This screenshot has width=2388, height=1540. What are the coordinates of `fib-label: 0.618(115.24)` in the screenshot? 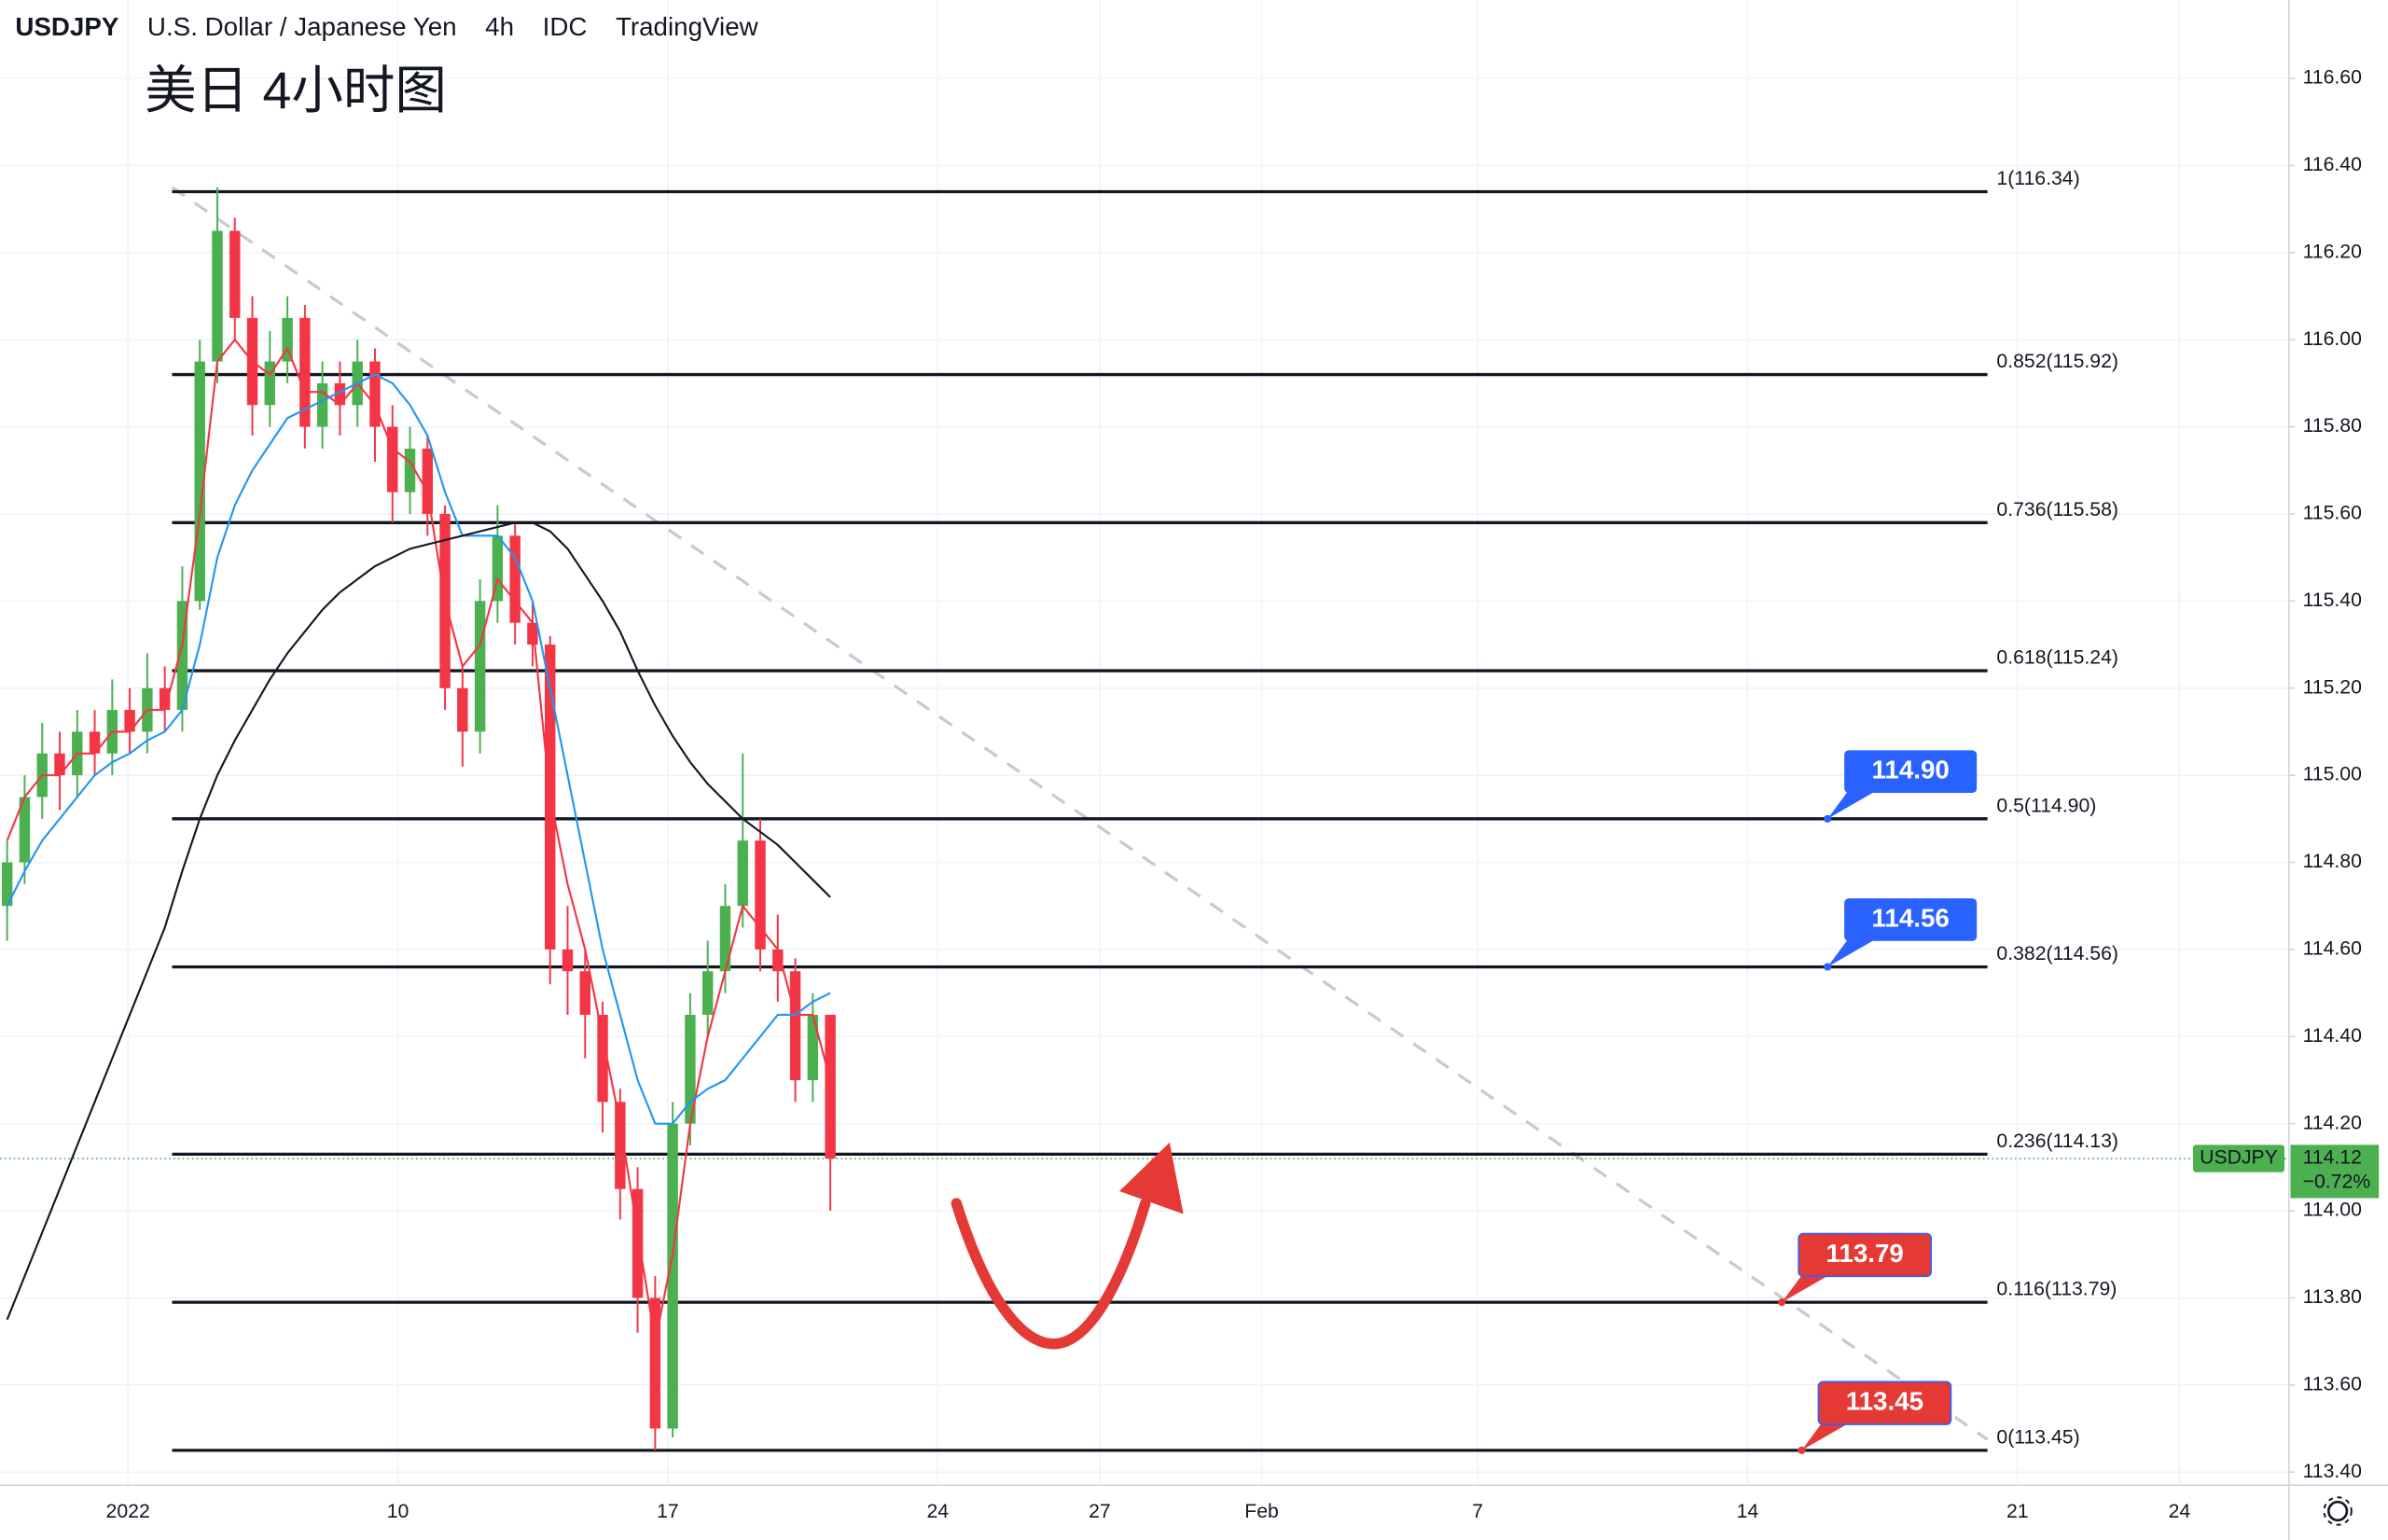 It's located at (2057, 658).